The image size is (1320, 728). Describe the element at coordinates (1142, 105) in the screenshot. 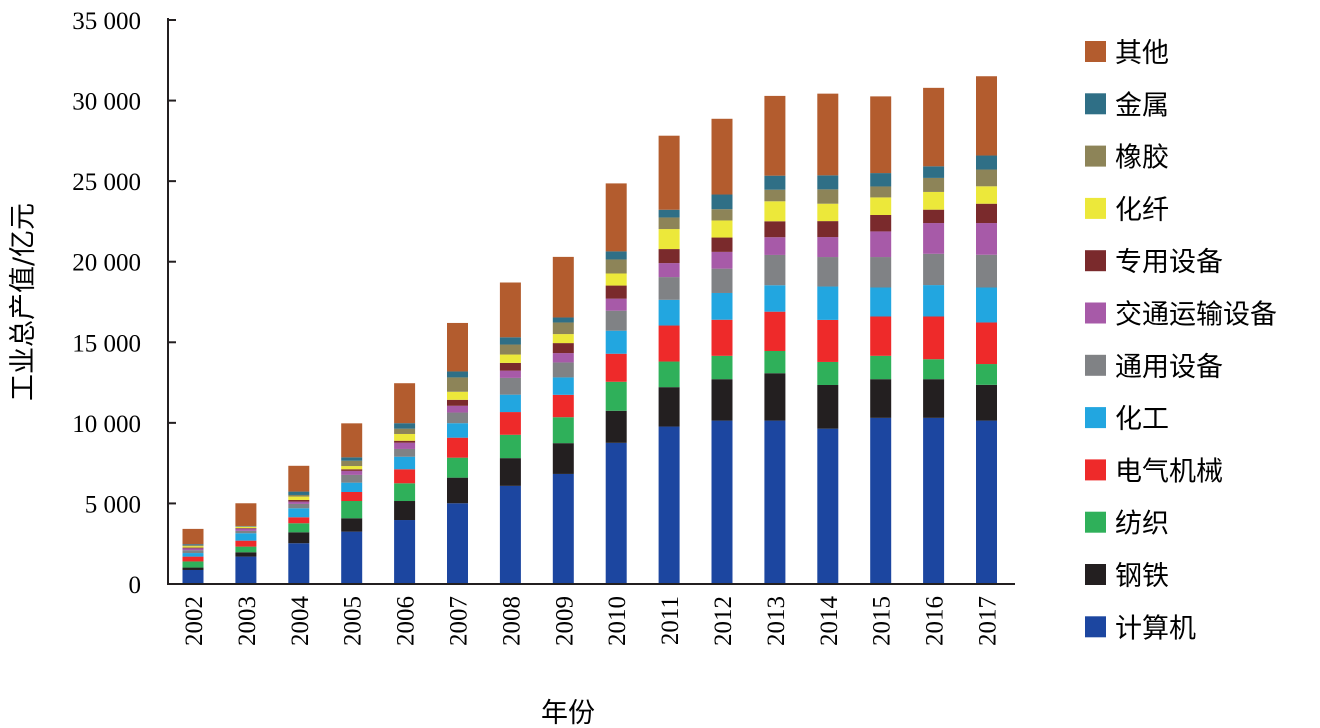

I see `legend-label: 金属` at that location.